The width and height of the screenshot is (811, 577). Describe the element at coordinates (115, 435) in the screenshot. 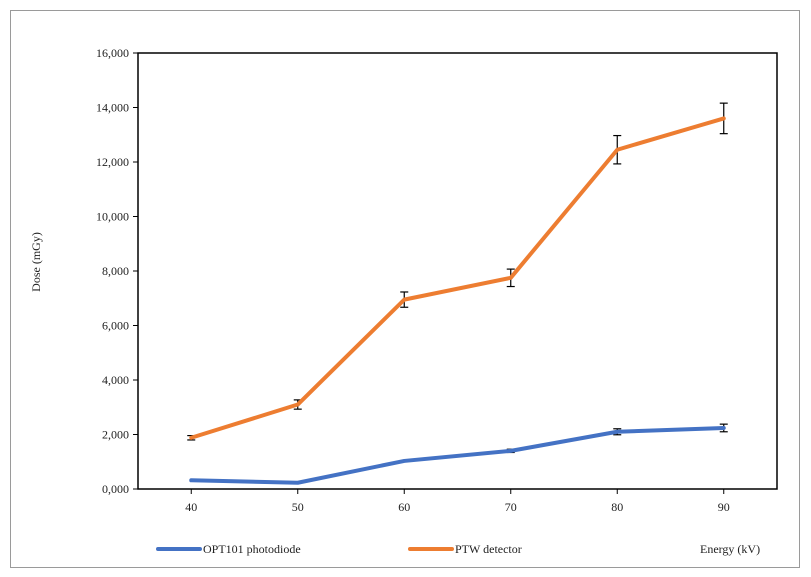

I see `y-tick-label: 2,000` at that location.